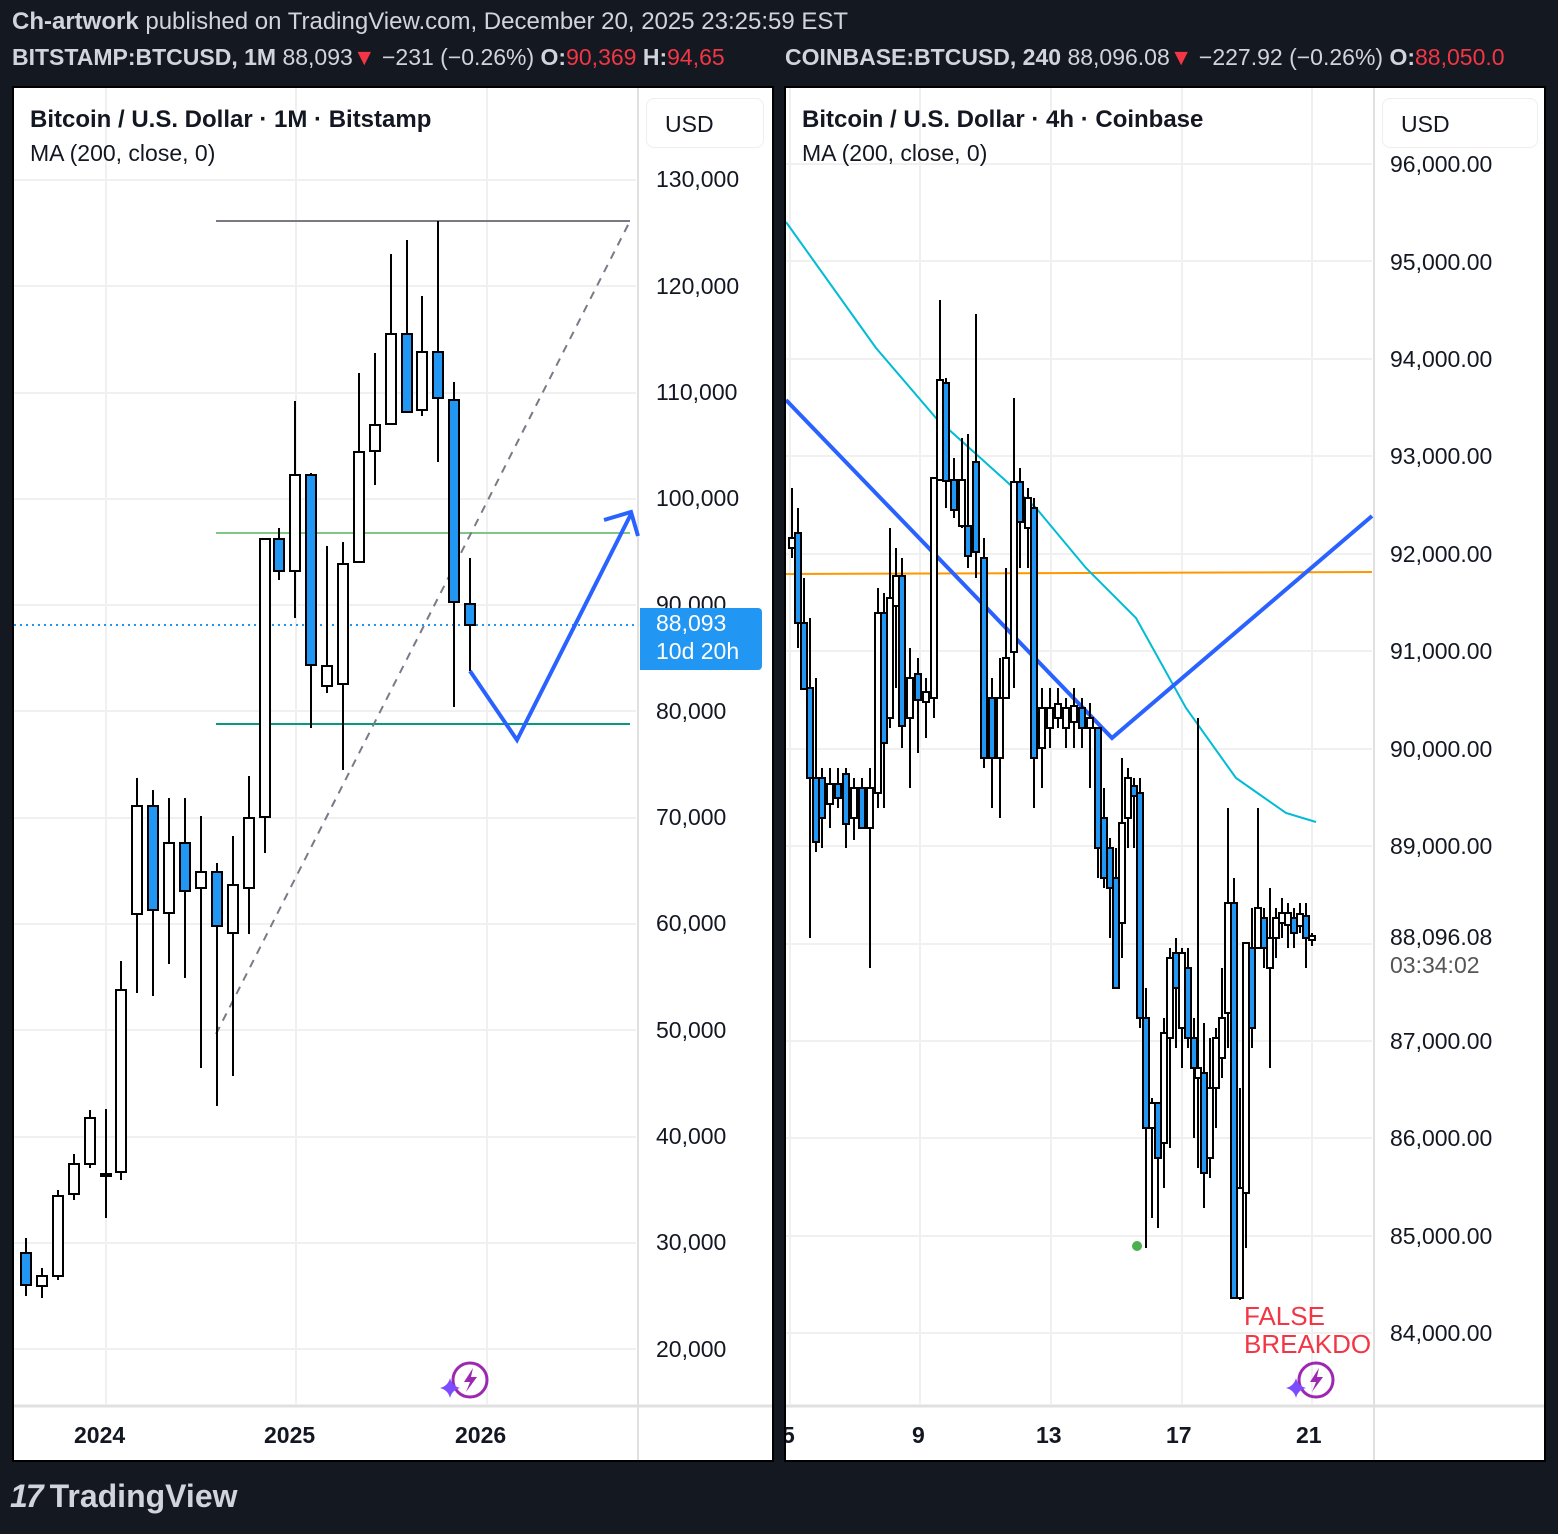 This screenshot has width=1558, height=1534. Describe the element at coordinates (1441, 359) in the screenshot. I see `y-tick: 94,000.00` at that location.